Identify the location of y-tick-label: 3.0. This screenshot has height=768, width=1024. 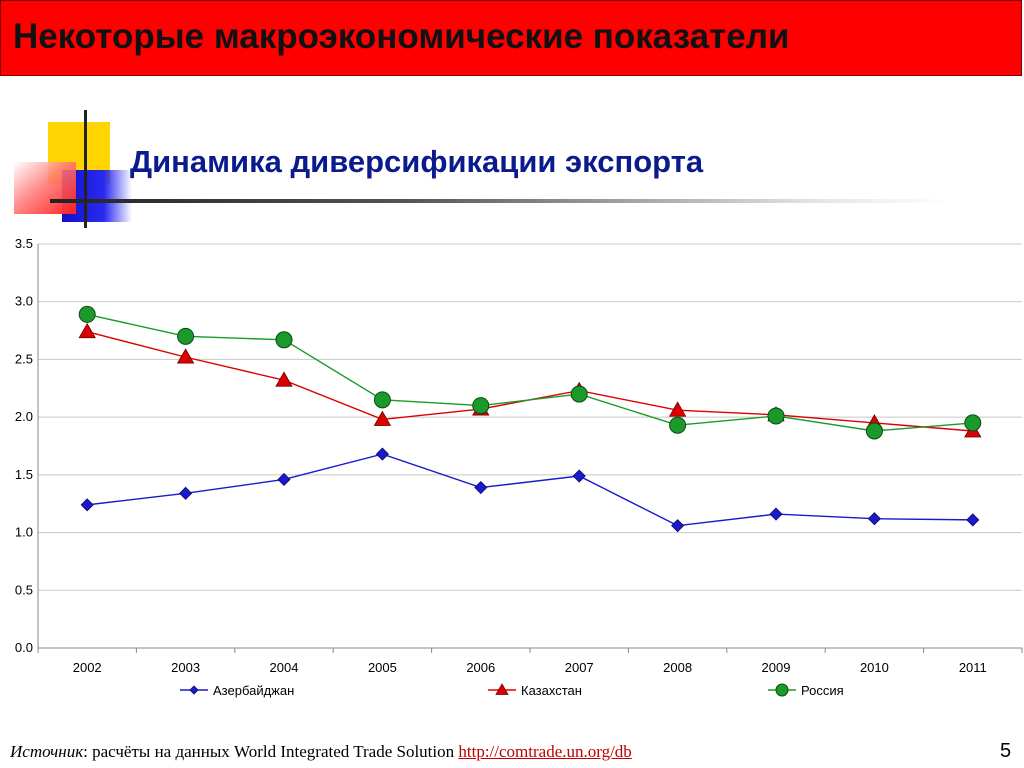
(24, 301).